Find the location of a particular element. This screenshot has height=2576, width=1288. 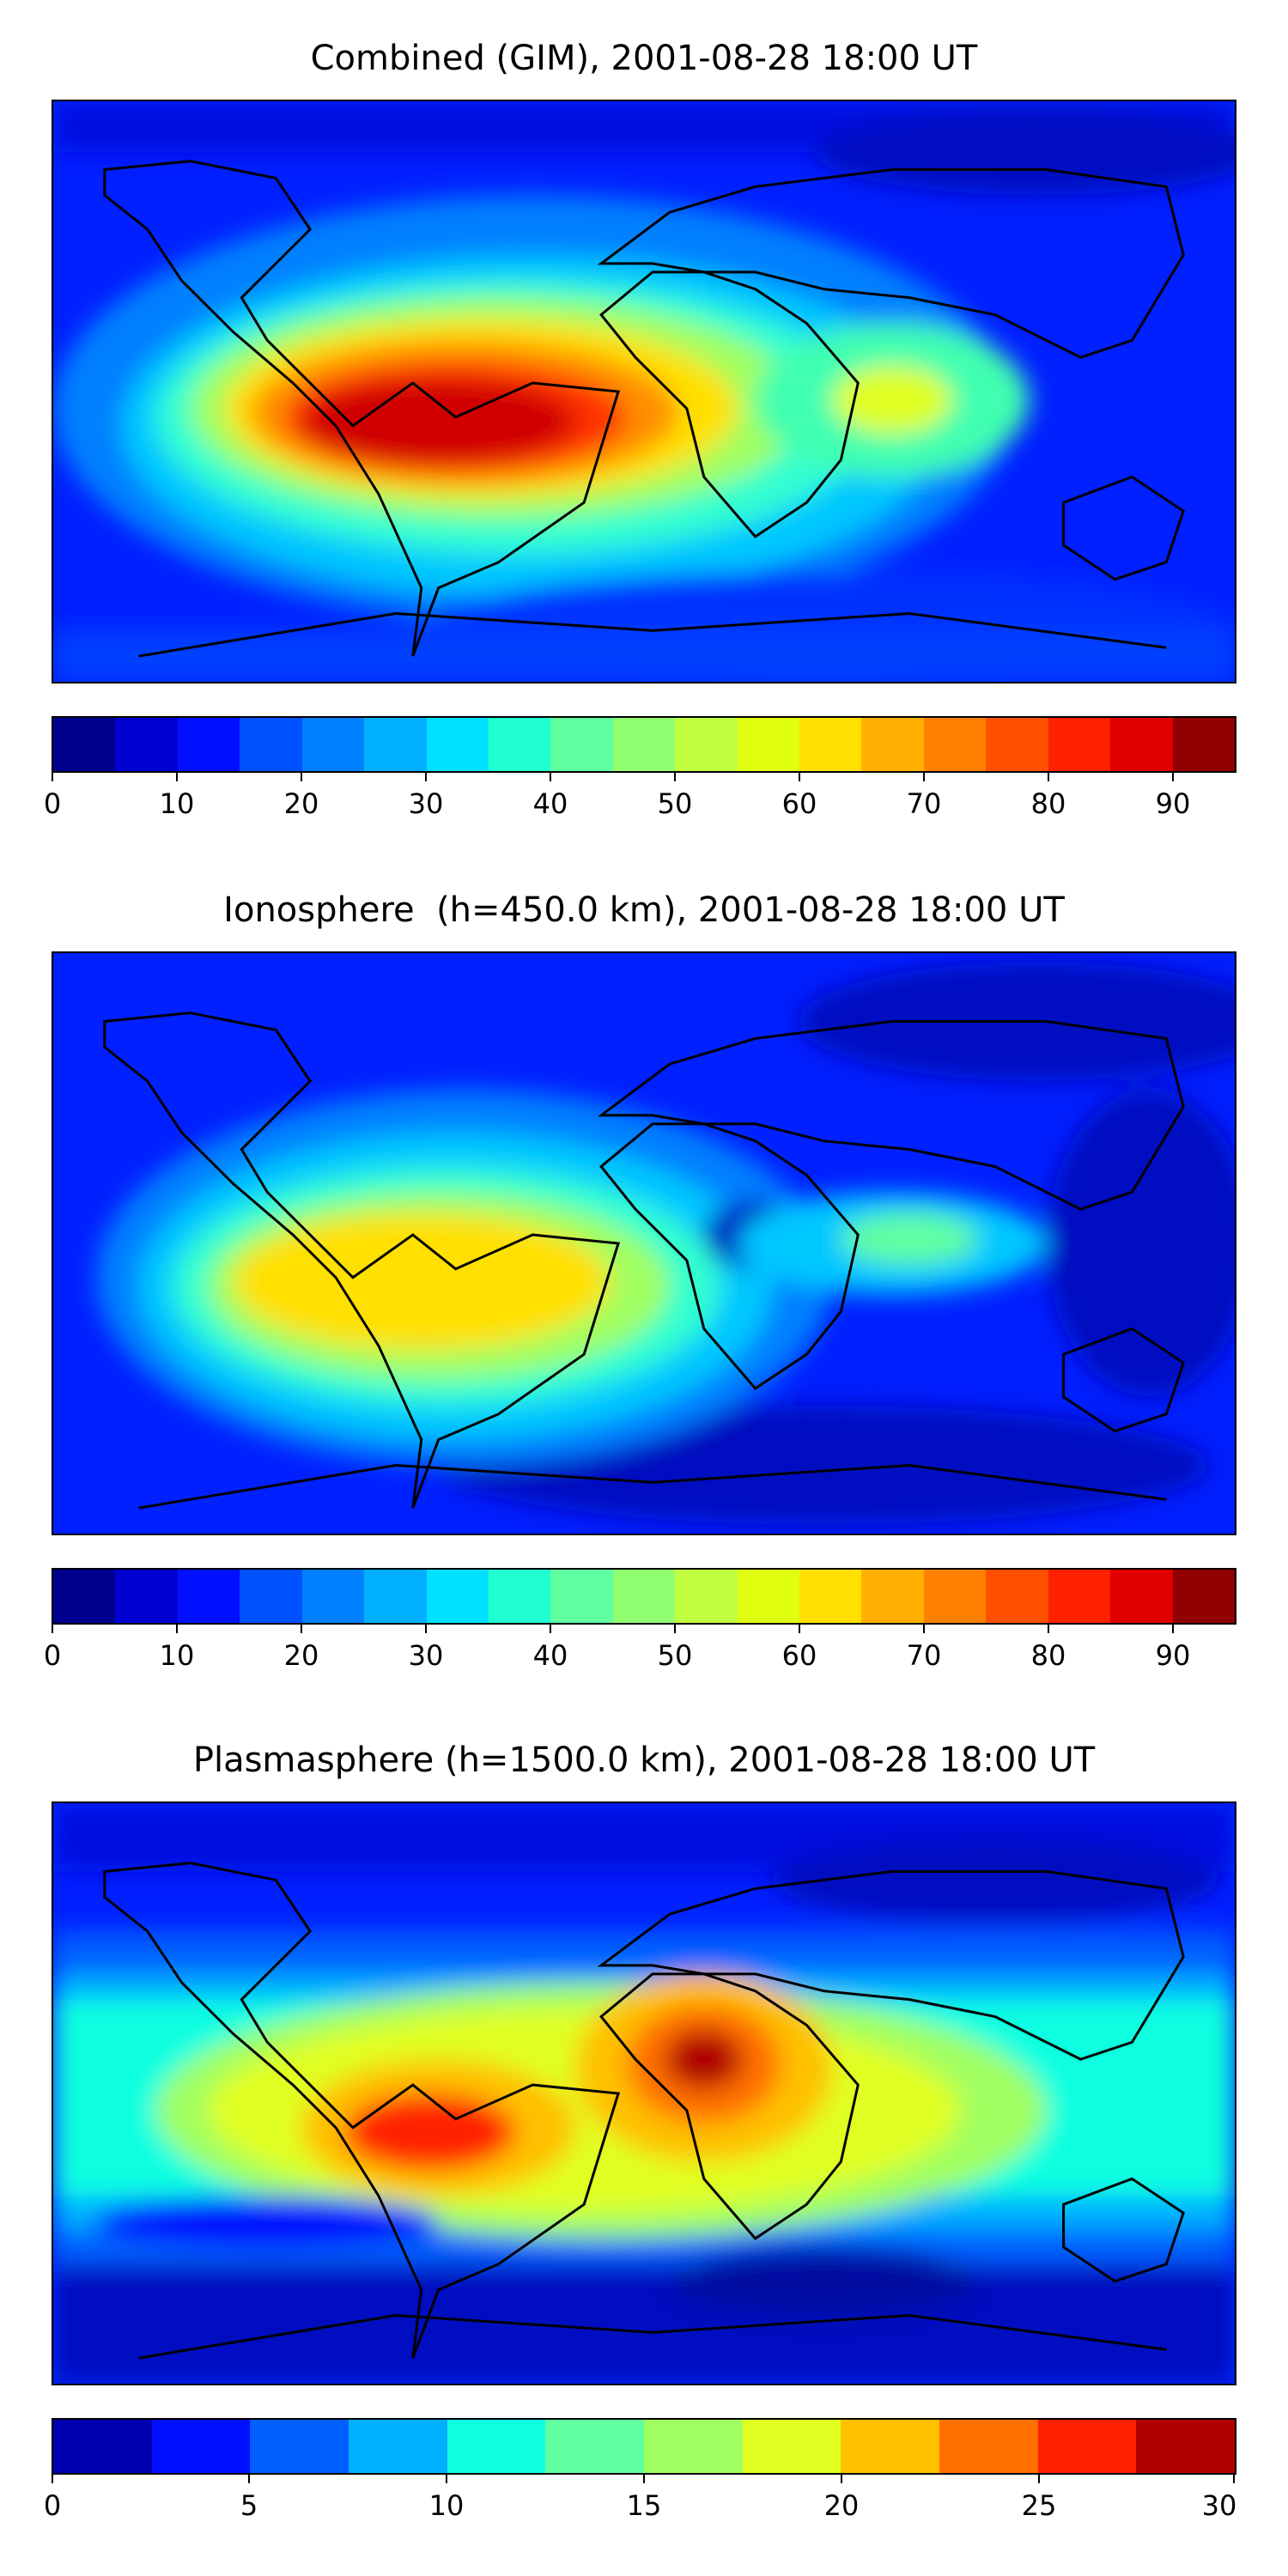

tick-label: 25 is located at coordinates (1039, 2506).